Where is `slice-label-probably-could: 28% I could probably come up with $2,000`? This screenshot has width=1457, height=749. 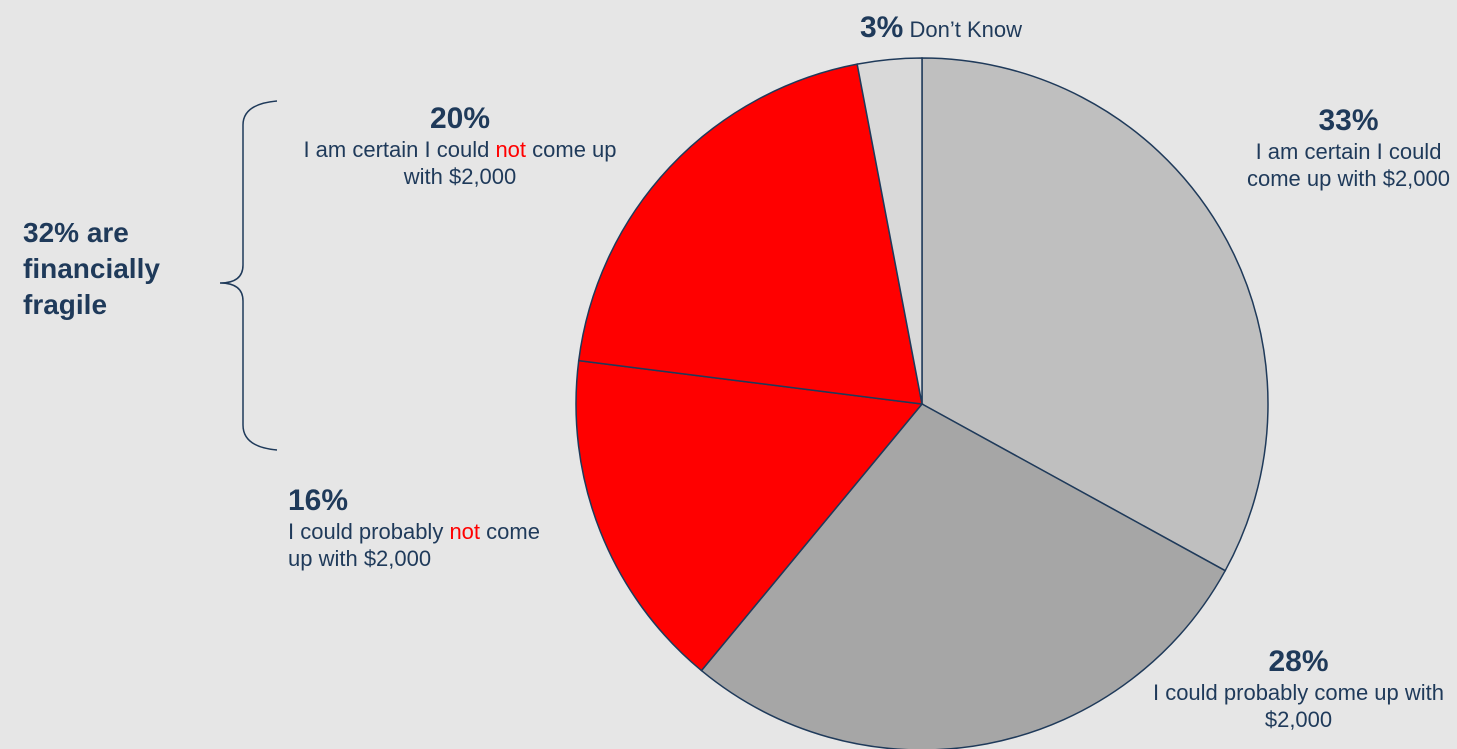
slice-label-probably-could: 28% I could probably come up with $2,000 is located at coordinates (1298, 689).